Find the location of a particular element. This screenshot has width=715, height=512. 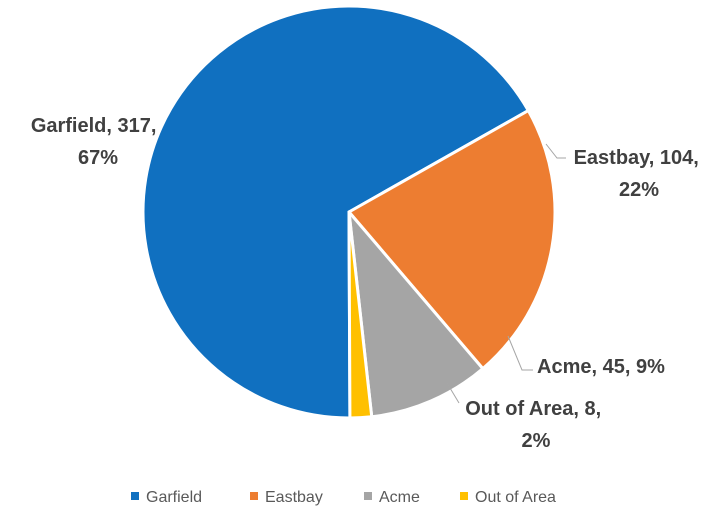

data-label-eastbay: Eastbay, 104, 22% is located at coordinates (639, 174).